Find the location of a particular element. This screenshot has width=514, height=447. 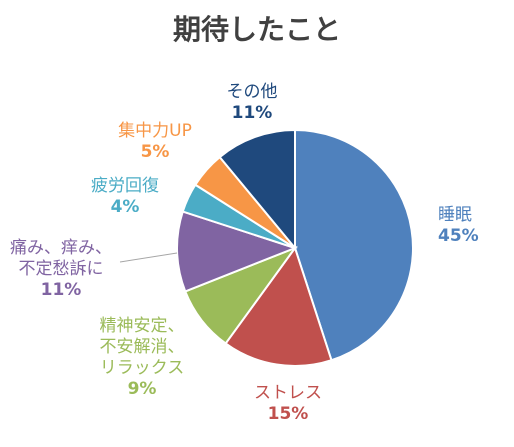

slice-label-value: 5% is located at coordinates (155, 152).